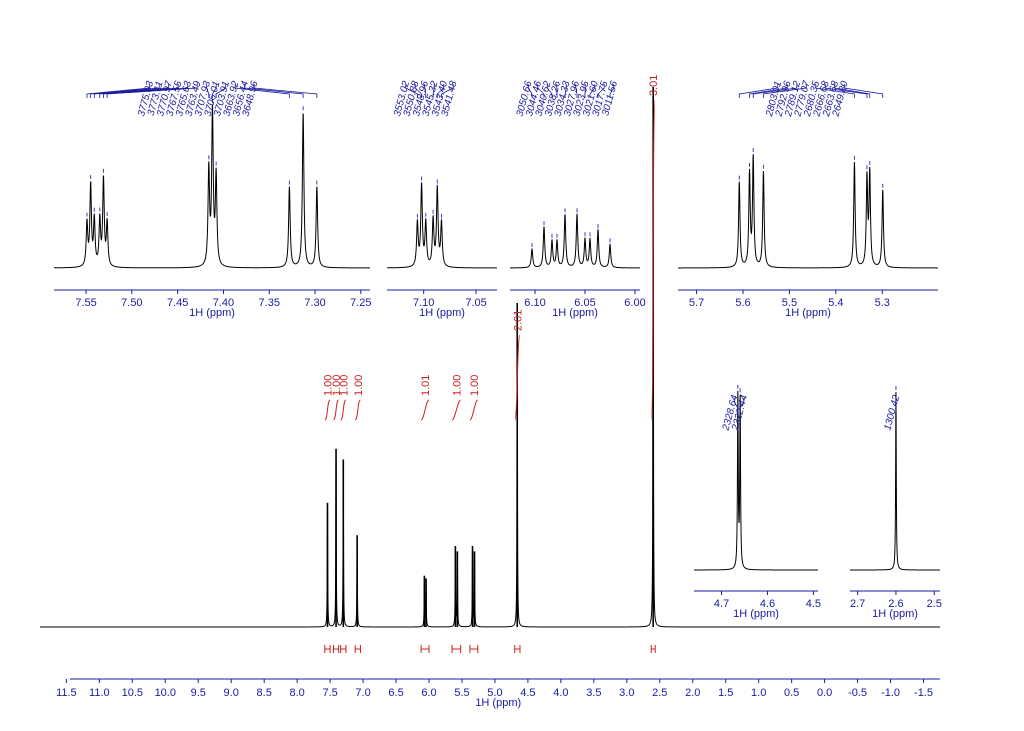 This screenshot has width=1024, height=731. I want to click on main-x-tick-label: 4.0, so click(560, 693).